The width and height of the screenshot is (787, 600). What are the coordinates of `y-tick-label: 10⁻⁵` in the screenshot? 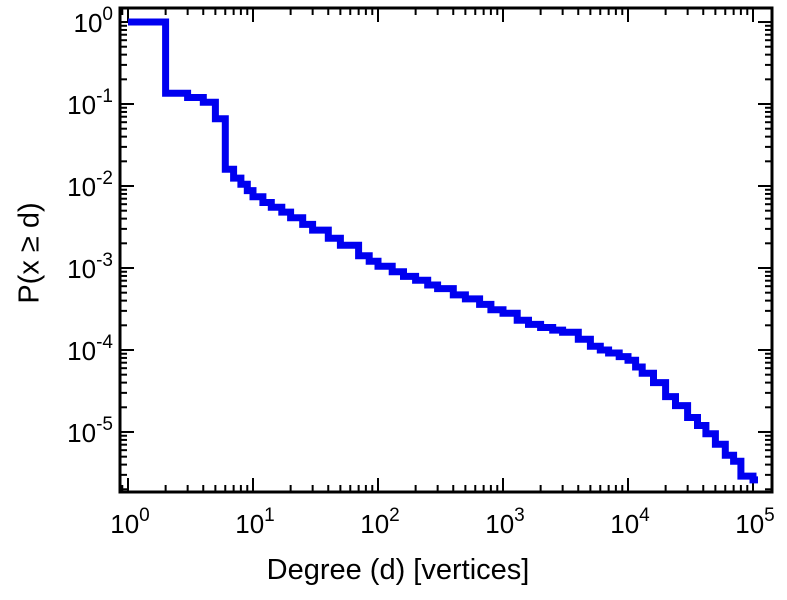 It's located at (90, 431).